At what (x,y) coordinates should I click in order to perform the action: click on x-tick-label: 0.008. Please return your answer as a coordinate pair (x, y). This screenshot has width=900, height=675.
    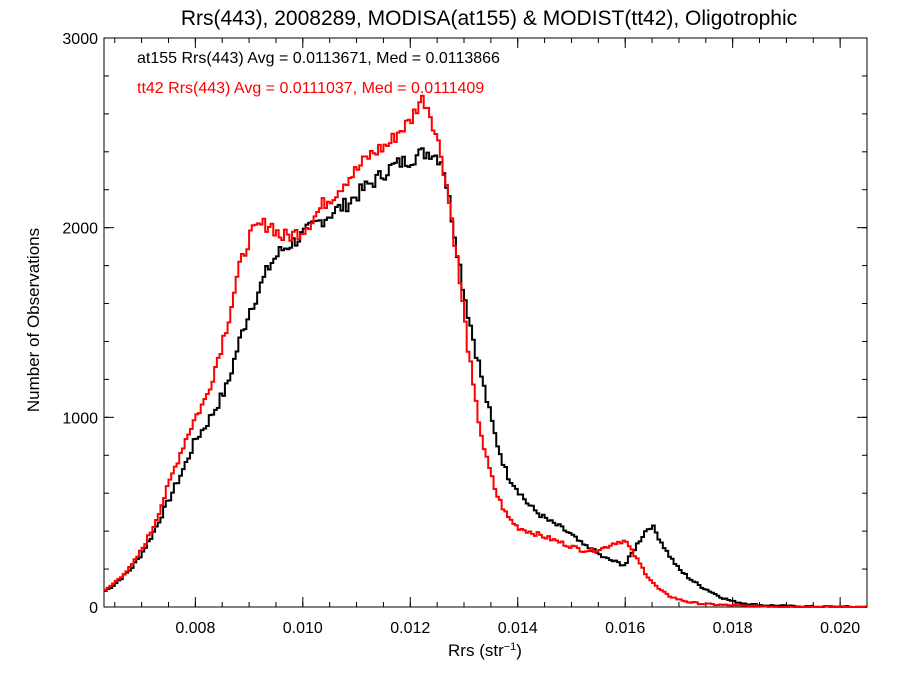
    Looking at the image, I should click on (195, 628).